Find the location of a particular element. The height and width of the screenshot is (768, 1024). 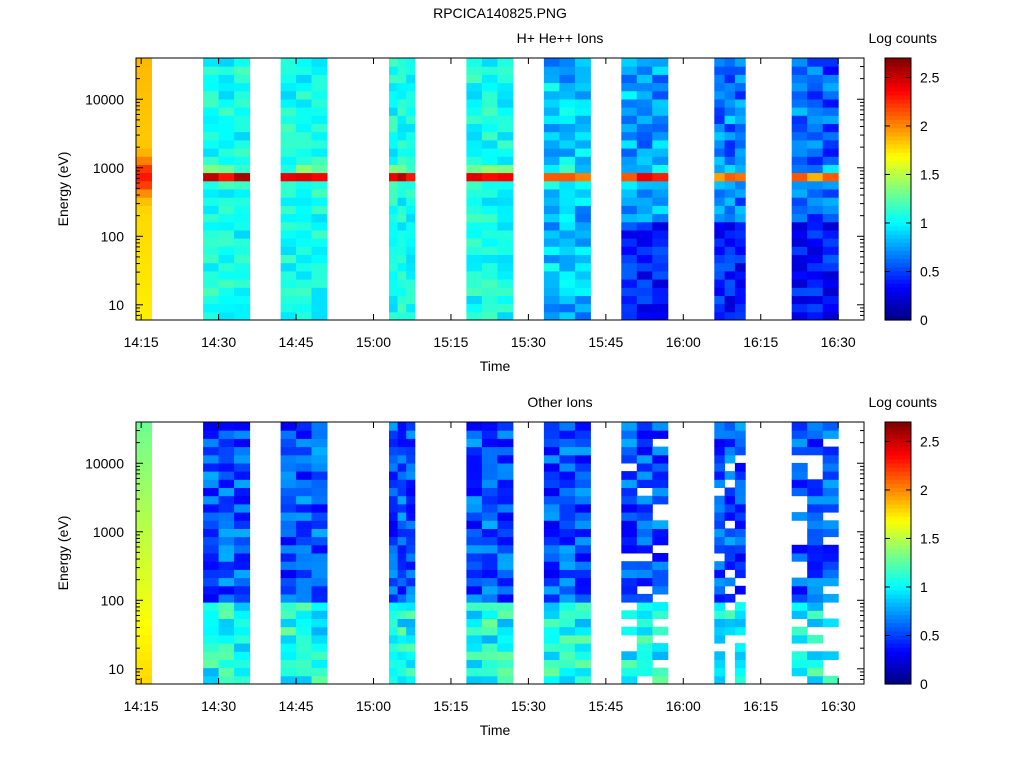

x-tick-label: 15:15 is located at coordinates (450, 706).